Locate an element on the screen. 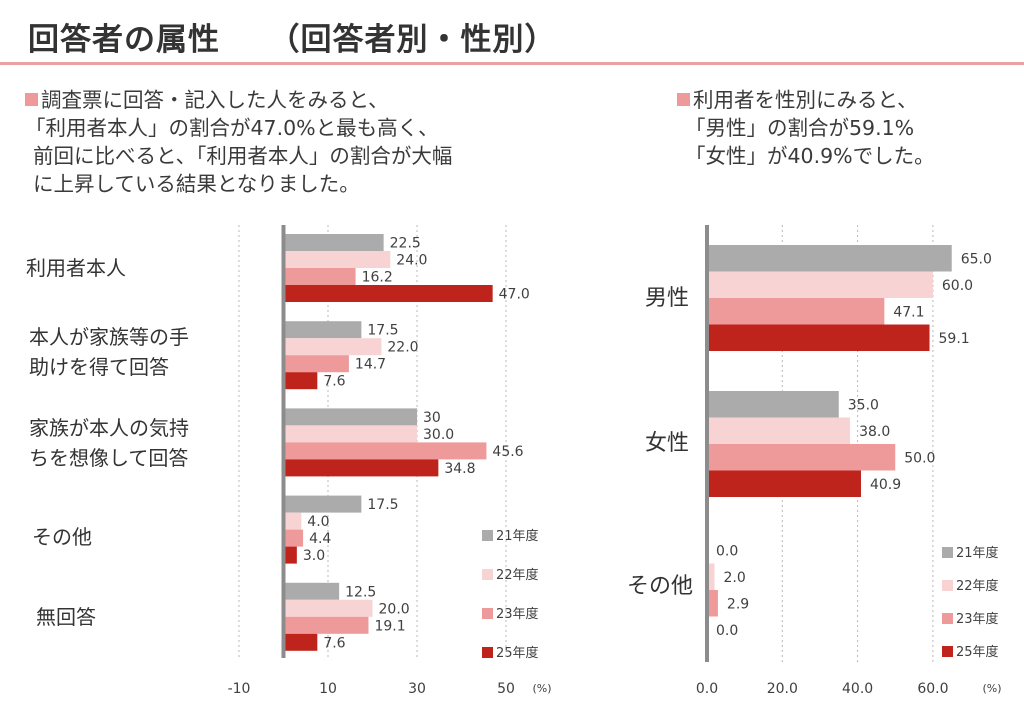 The image size is (1024, 711). data-label: 16.2 is located at coordinates (377, 278).